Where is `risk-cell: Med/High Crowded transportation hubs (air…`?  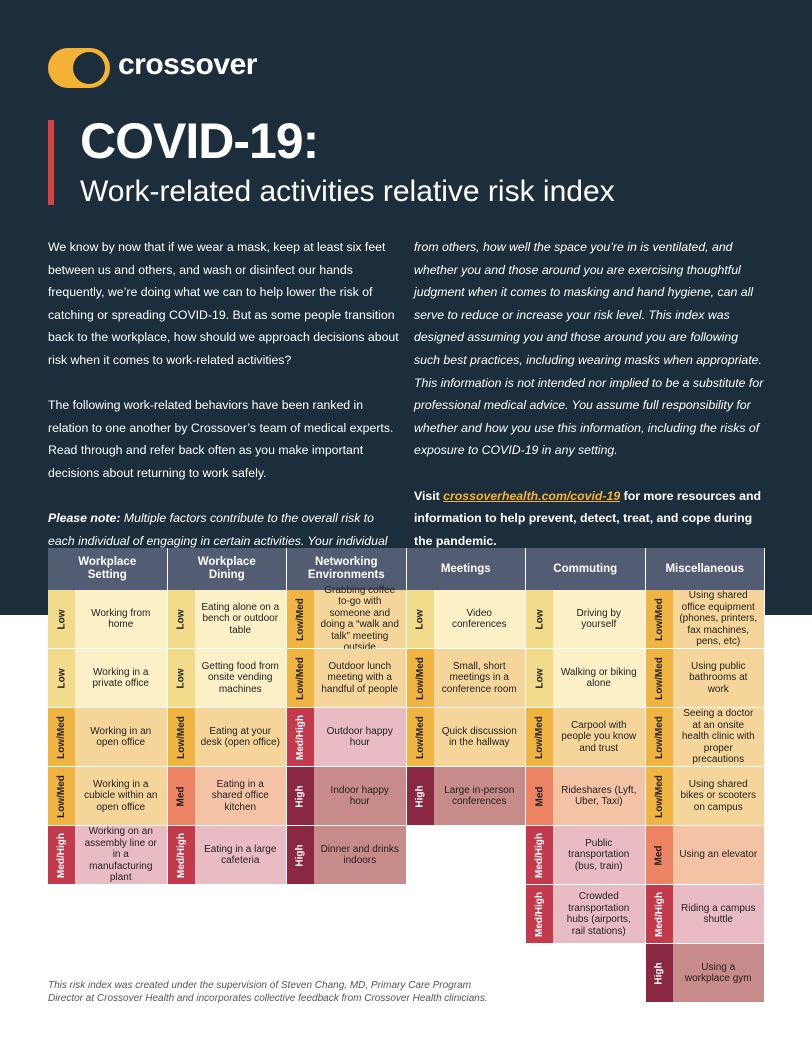 risk-cell: Med/High Crowded transportation hubs (air… is located at coordinates (586, 914).